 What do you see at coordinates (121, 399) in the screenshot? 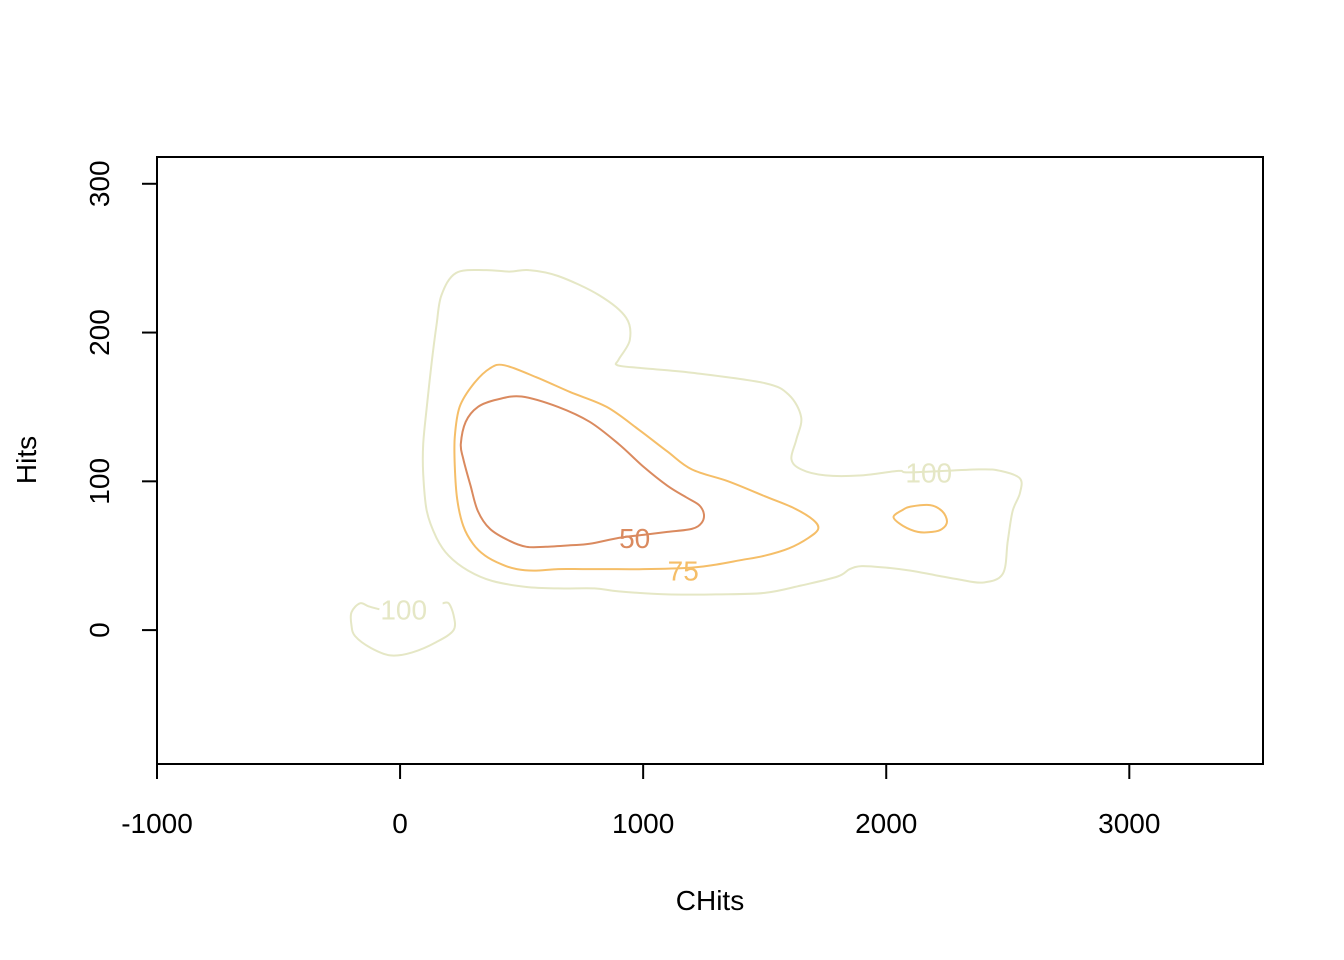
I see `y-axis: 0 100 200 300` at bounding box center [121, 399].